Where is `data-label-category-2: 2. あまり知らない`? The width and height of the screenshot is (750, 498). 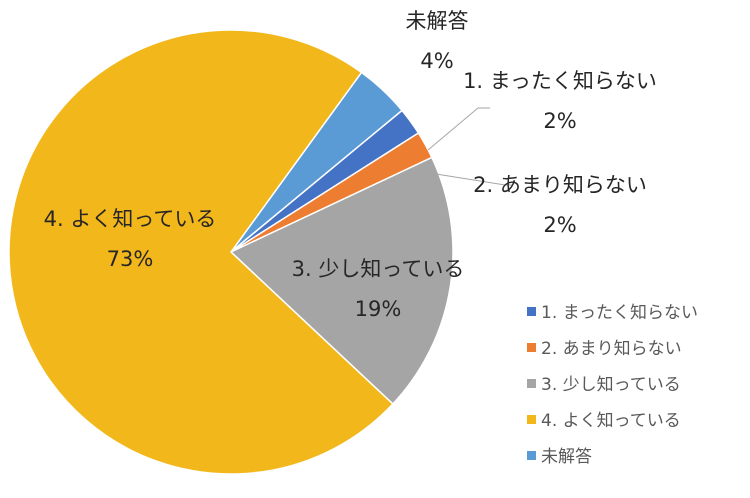 data-label-category-2: 2. あまり知らない is located at coordinates (560, 185).